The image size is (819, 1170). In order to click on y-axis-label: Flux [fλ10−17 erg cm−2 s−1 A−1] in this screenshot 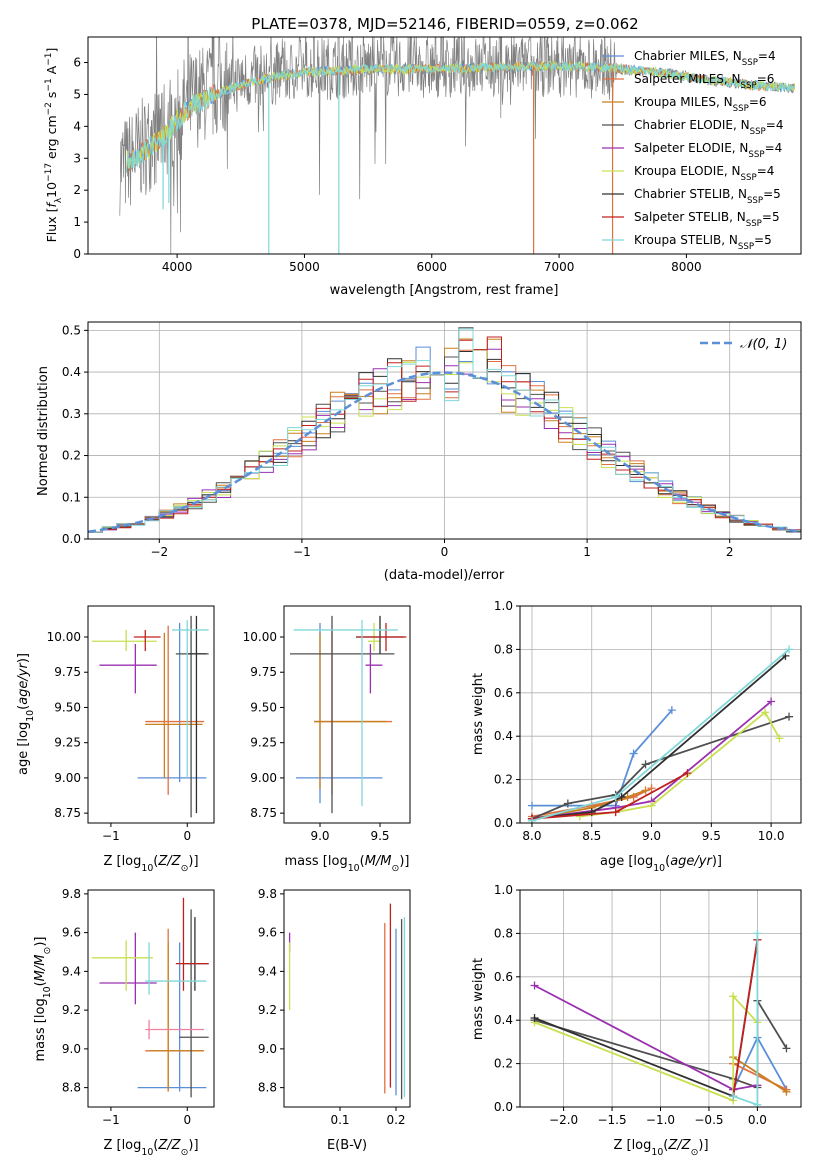, I will do `click(54, 145)`.